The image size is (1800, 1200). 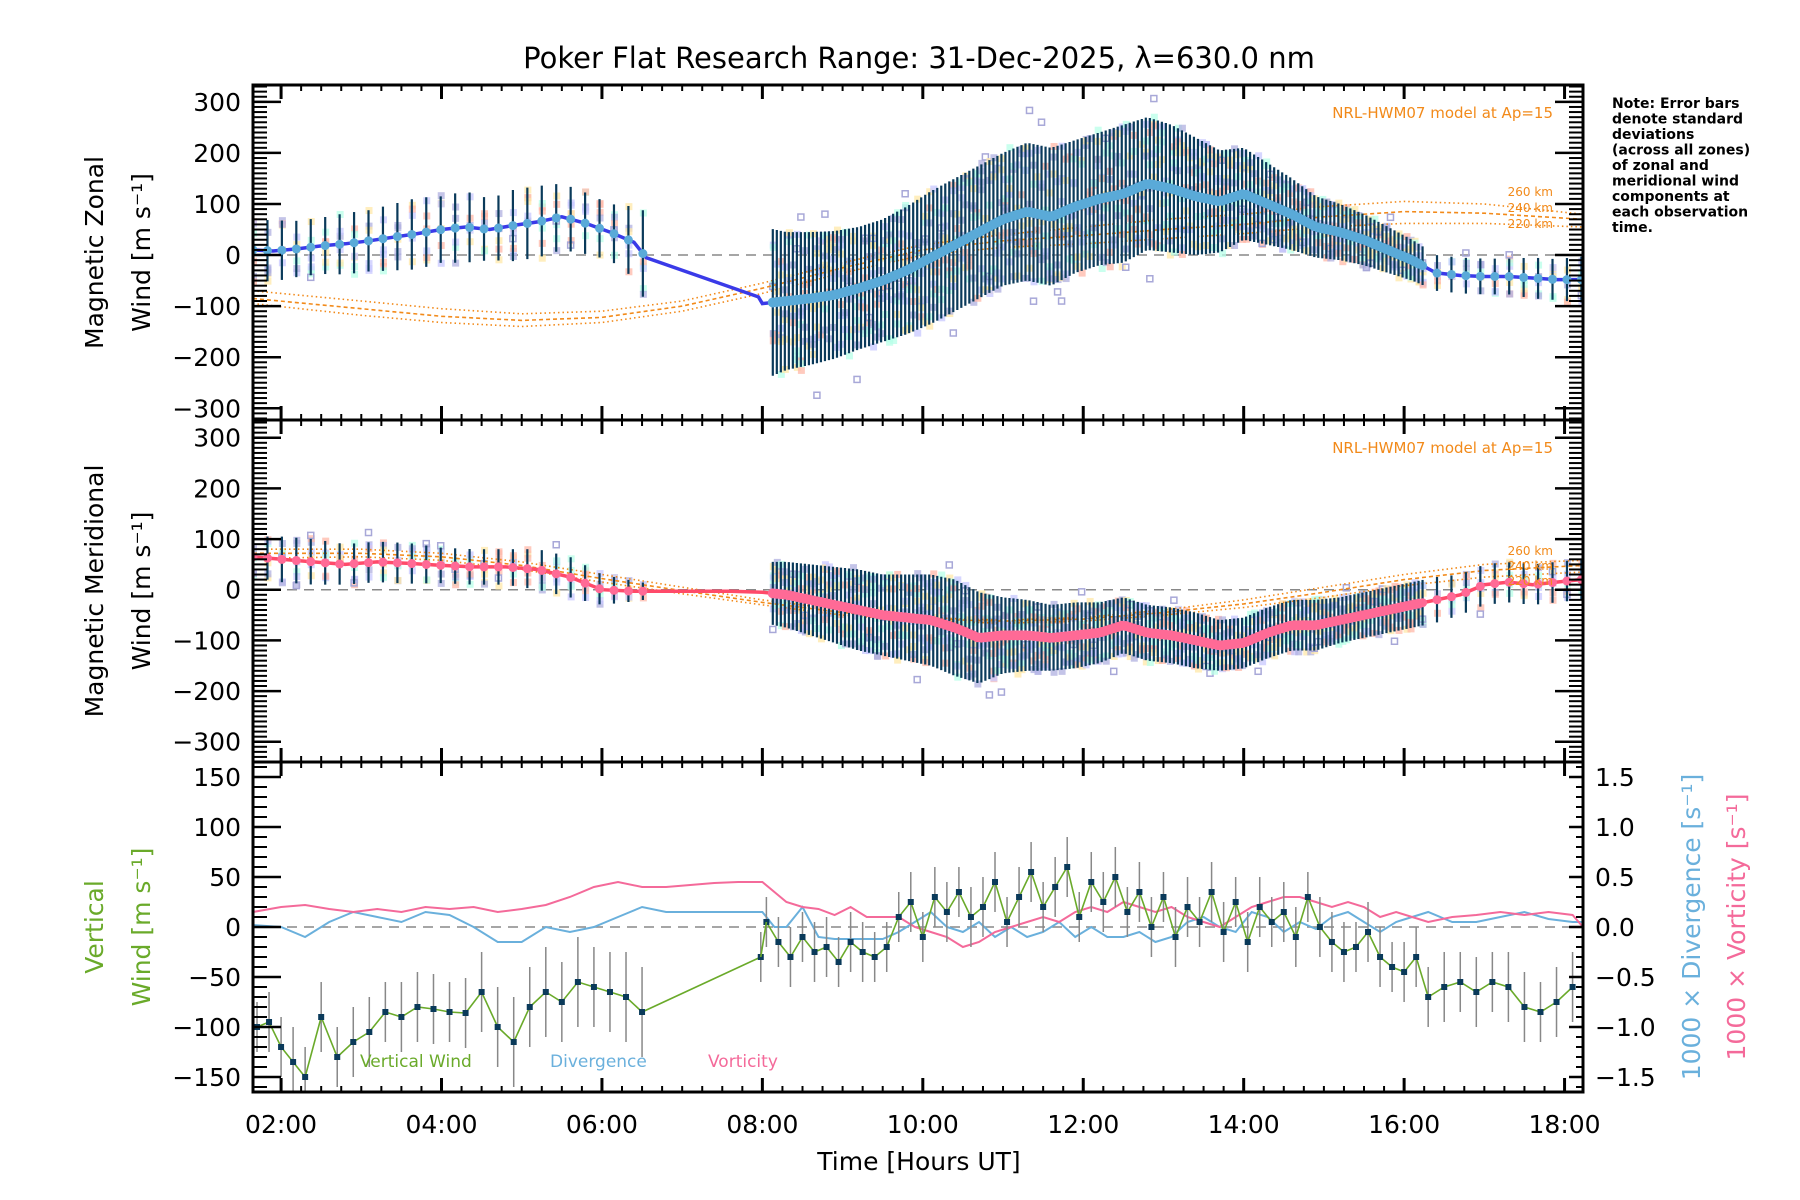 What do you see at coordinates (763, 939) in the screenshot?
I see `vertical-wind-join` at bounding box center [763, 939].